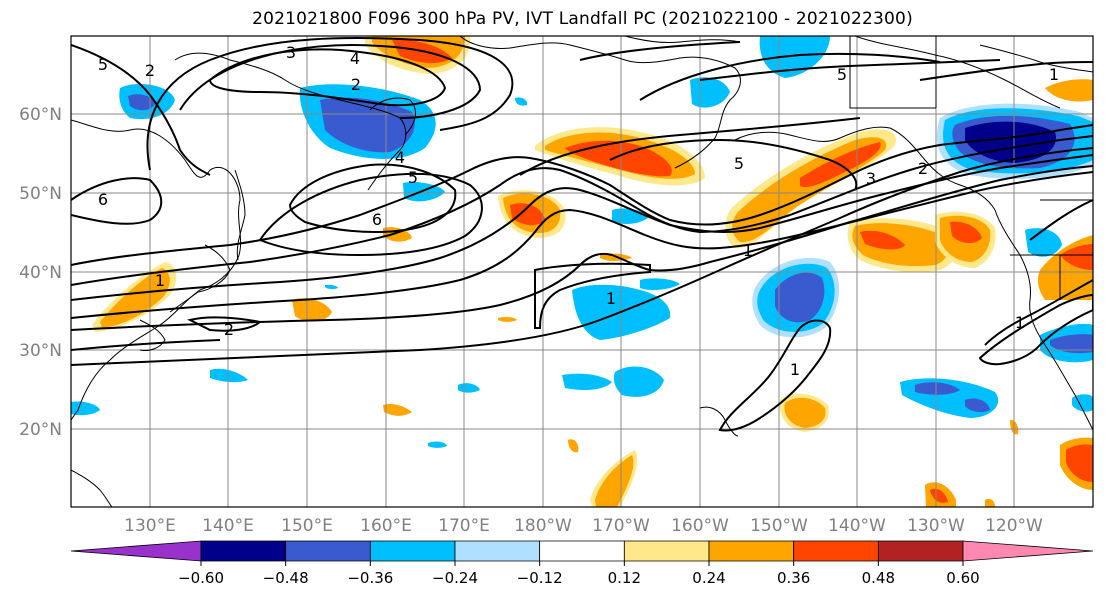 Image resolution: width=1105 pixels, height=601 pixels. I want to click on latitude-labels: 60°N 50°N 40°N 30°N 20°N, so click(40, 272).